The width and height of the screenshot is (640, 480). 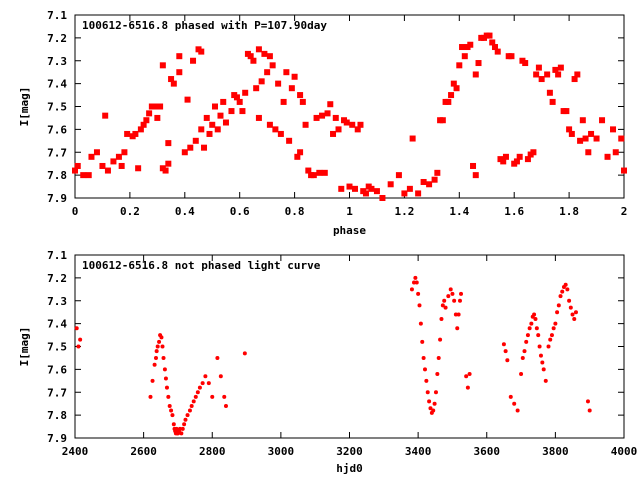 What do you see at coordinates (57, 152) in the screenshot?
I see `y-tick-label: 7.7` at bounding box center [57, 152].